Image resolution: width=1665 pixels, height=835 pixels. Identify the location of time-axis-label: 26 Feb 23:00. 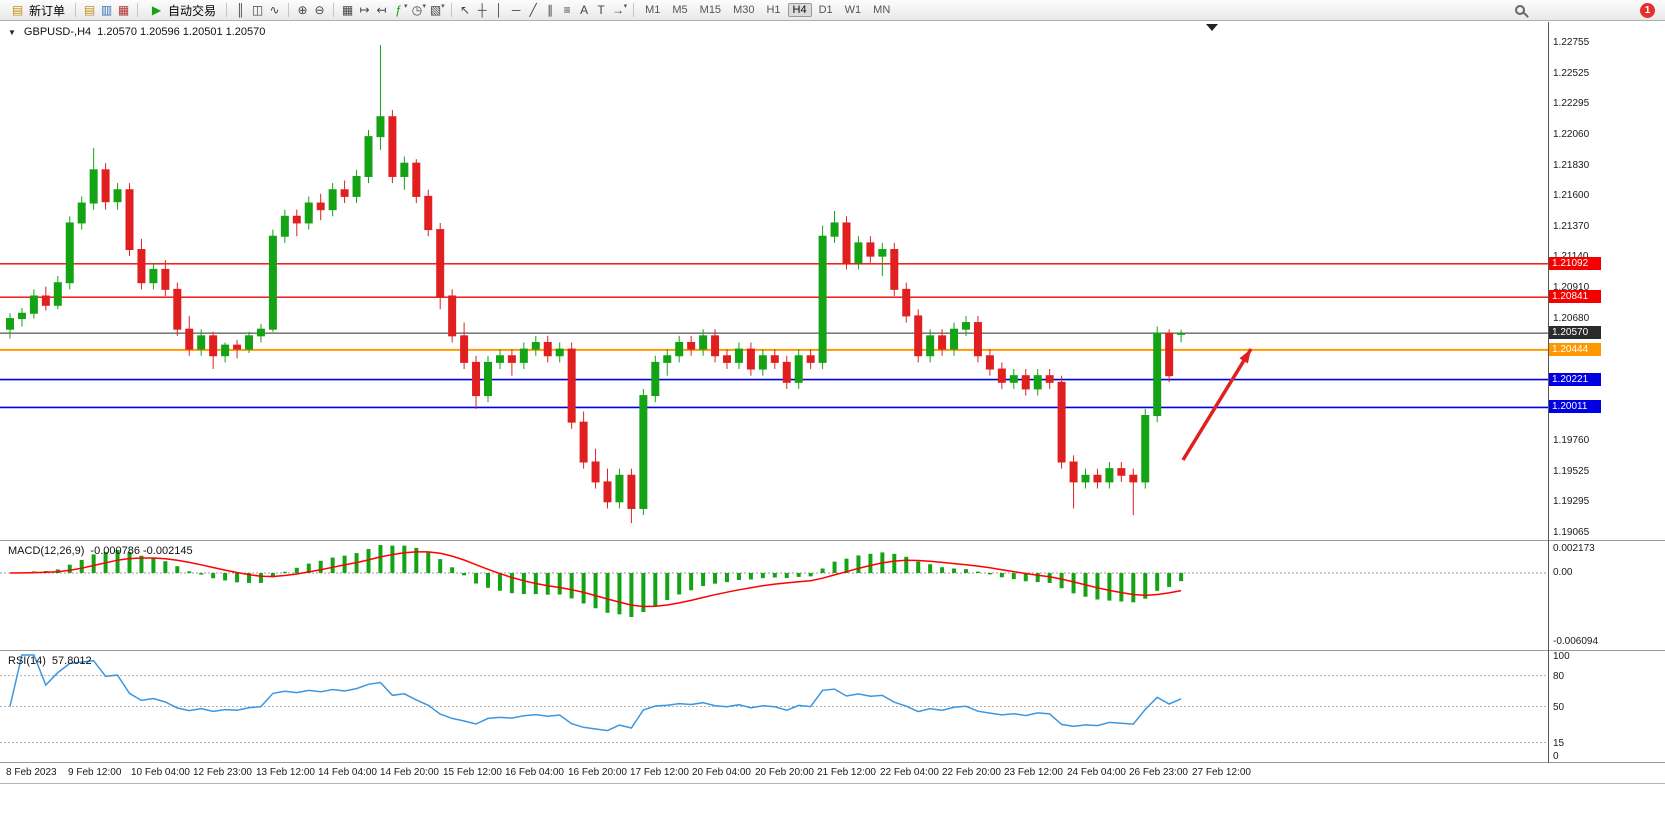
(1158, 772).